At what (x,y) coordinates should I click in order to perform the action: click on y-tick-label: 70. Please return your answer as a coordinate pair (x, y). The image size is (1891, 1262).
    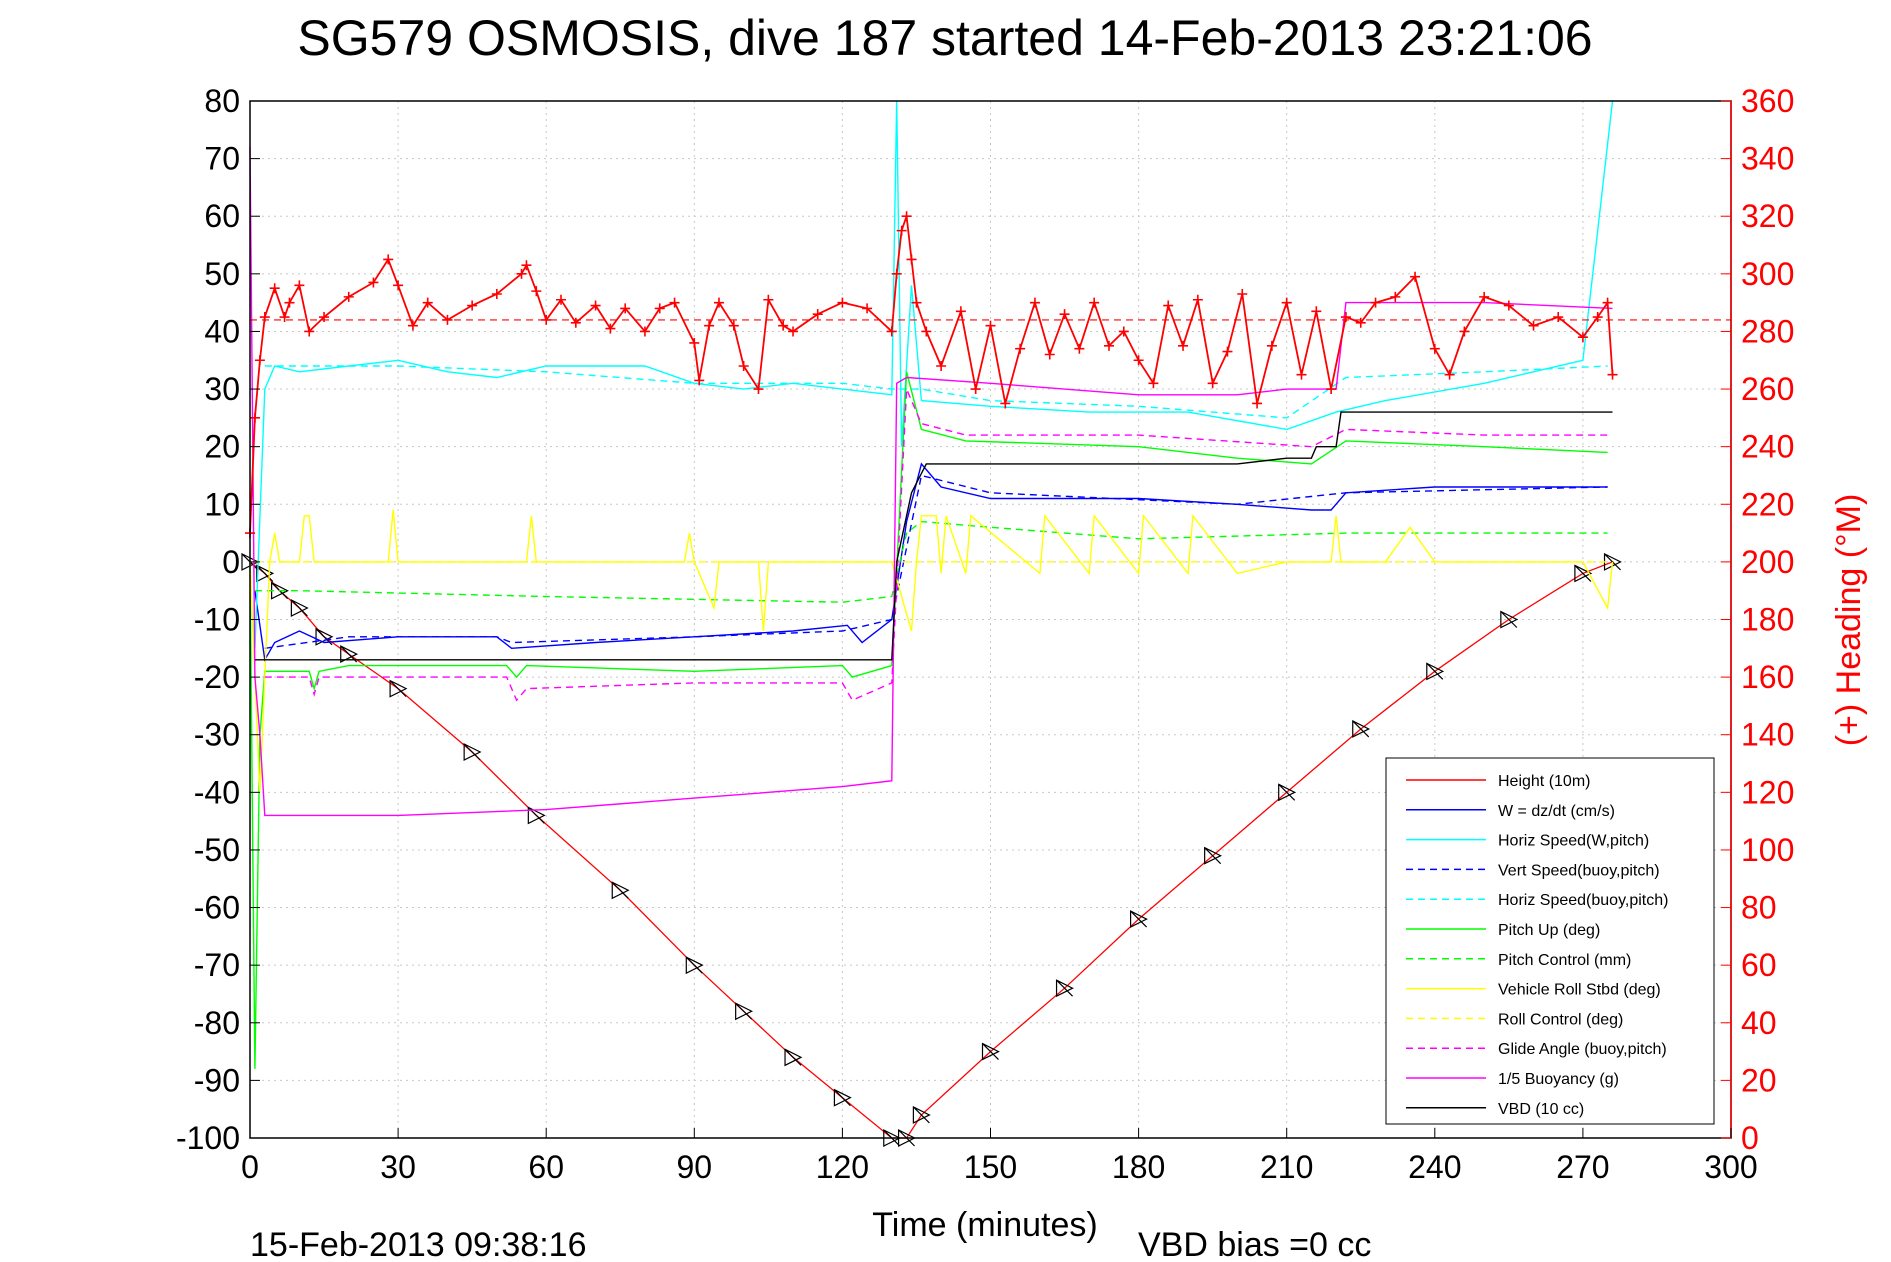
    Looking at the image, I should click on (222, 159).